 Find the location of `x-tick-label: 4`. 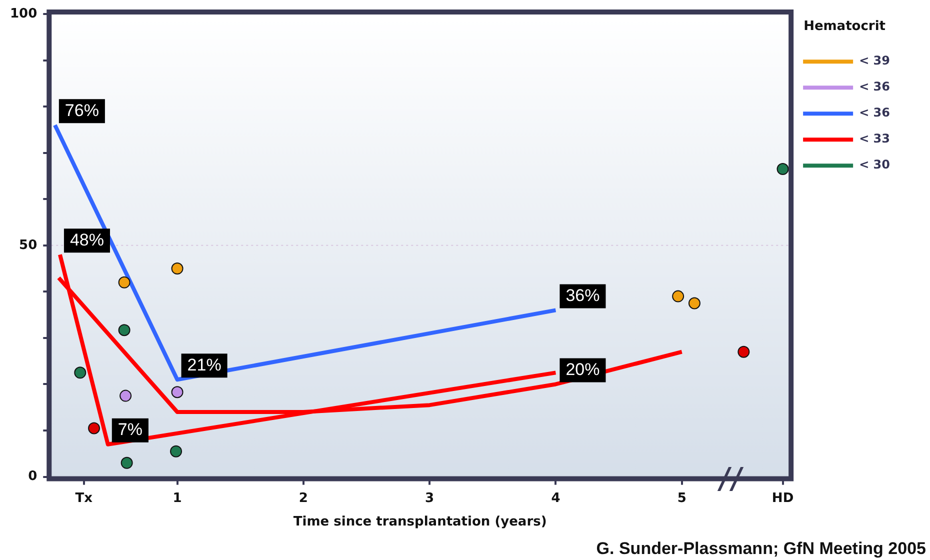

x-tick-label: 4 is located at coordinates (555, 498).